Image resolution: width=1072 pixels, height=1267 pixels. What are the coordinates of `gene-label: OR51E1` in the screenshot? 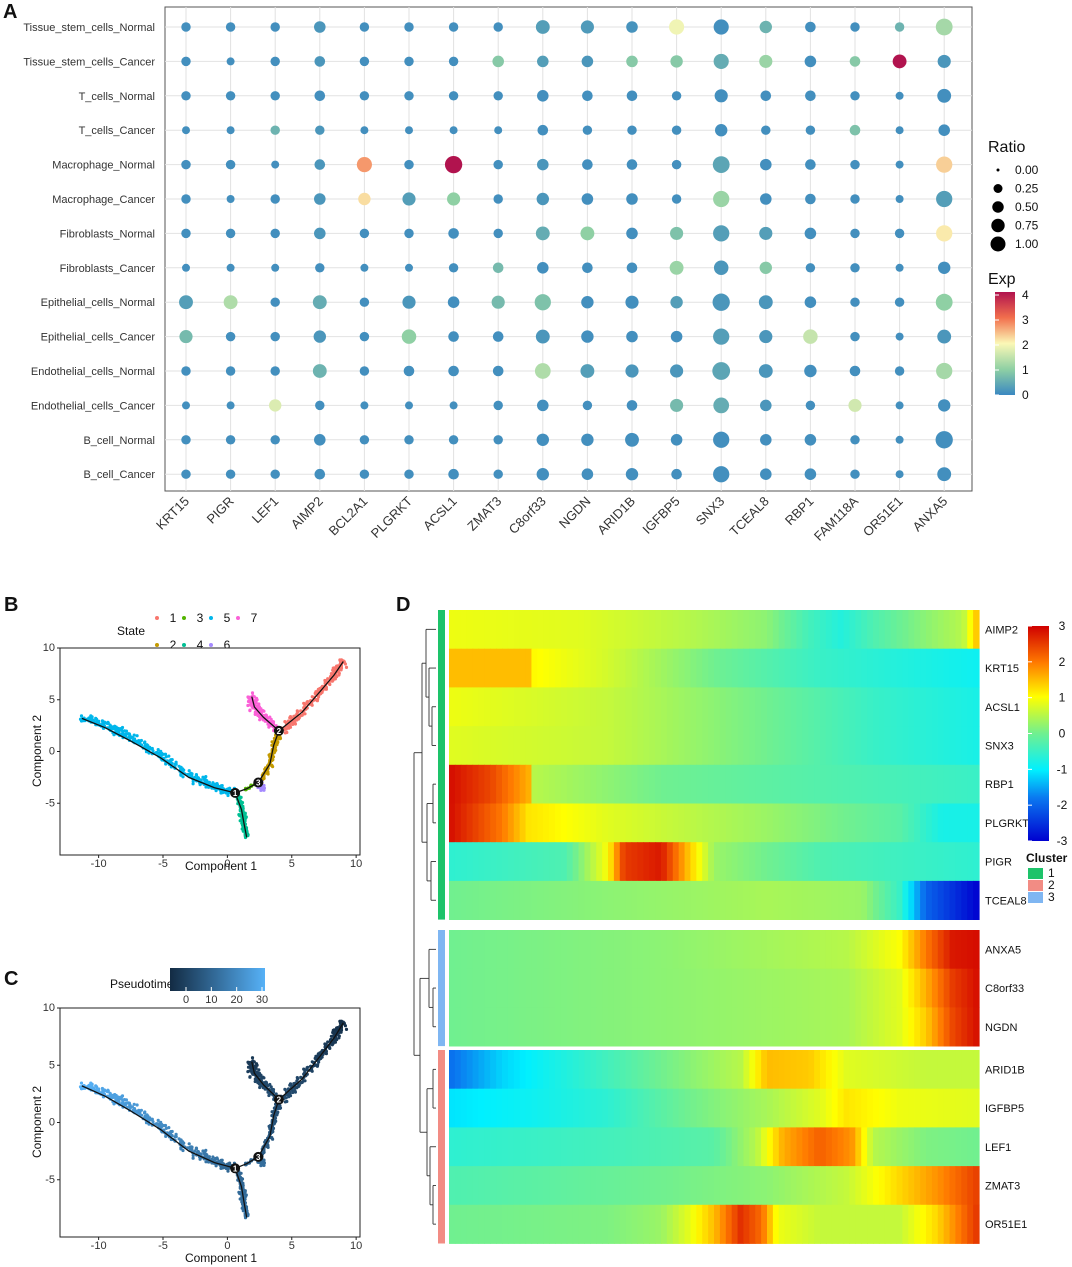 It's located at (883, 517).